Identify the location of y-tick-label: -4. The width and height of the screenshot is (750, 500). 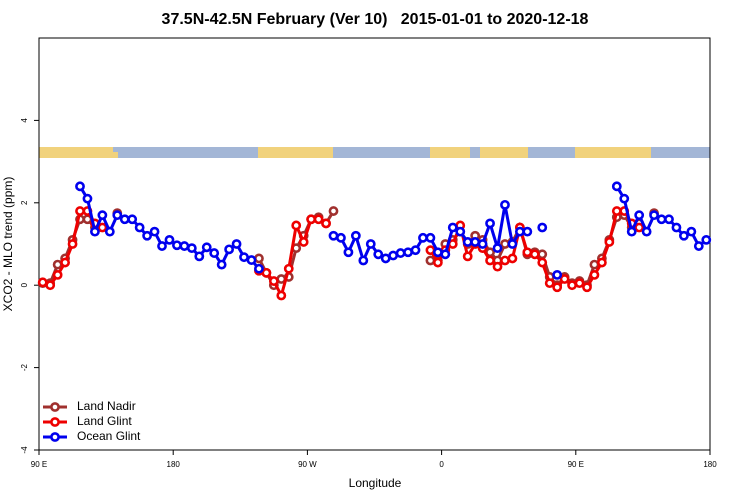
(24, 450).